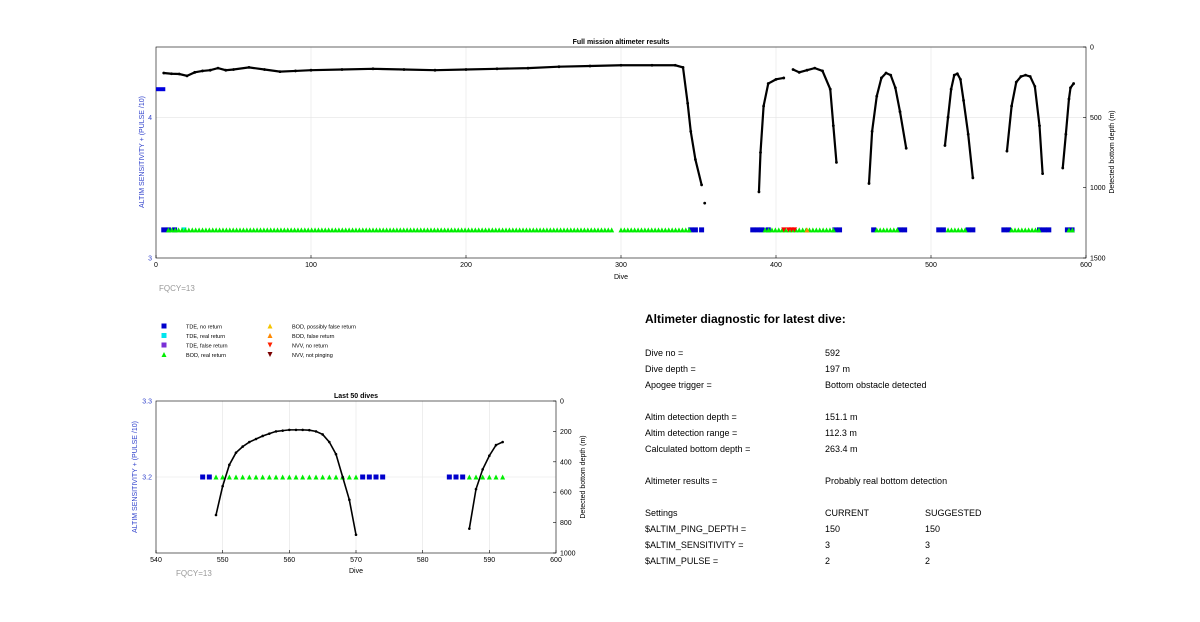 The image size is (1200, 622). Describe the element at coordinates (223, 560) in the screenshot. I see `x-tick-label: 550` at that location.